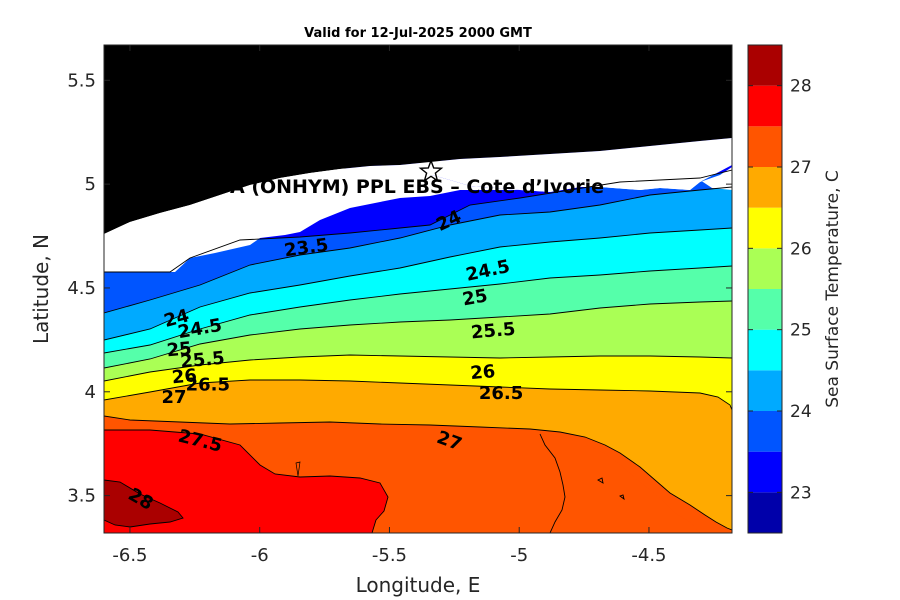 The image size is (900, 600). Describe the element at coordinates (81, 496) in the screenshot. I see `y-tick-label: 3.5` at that location.